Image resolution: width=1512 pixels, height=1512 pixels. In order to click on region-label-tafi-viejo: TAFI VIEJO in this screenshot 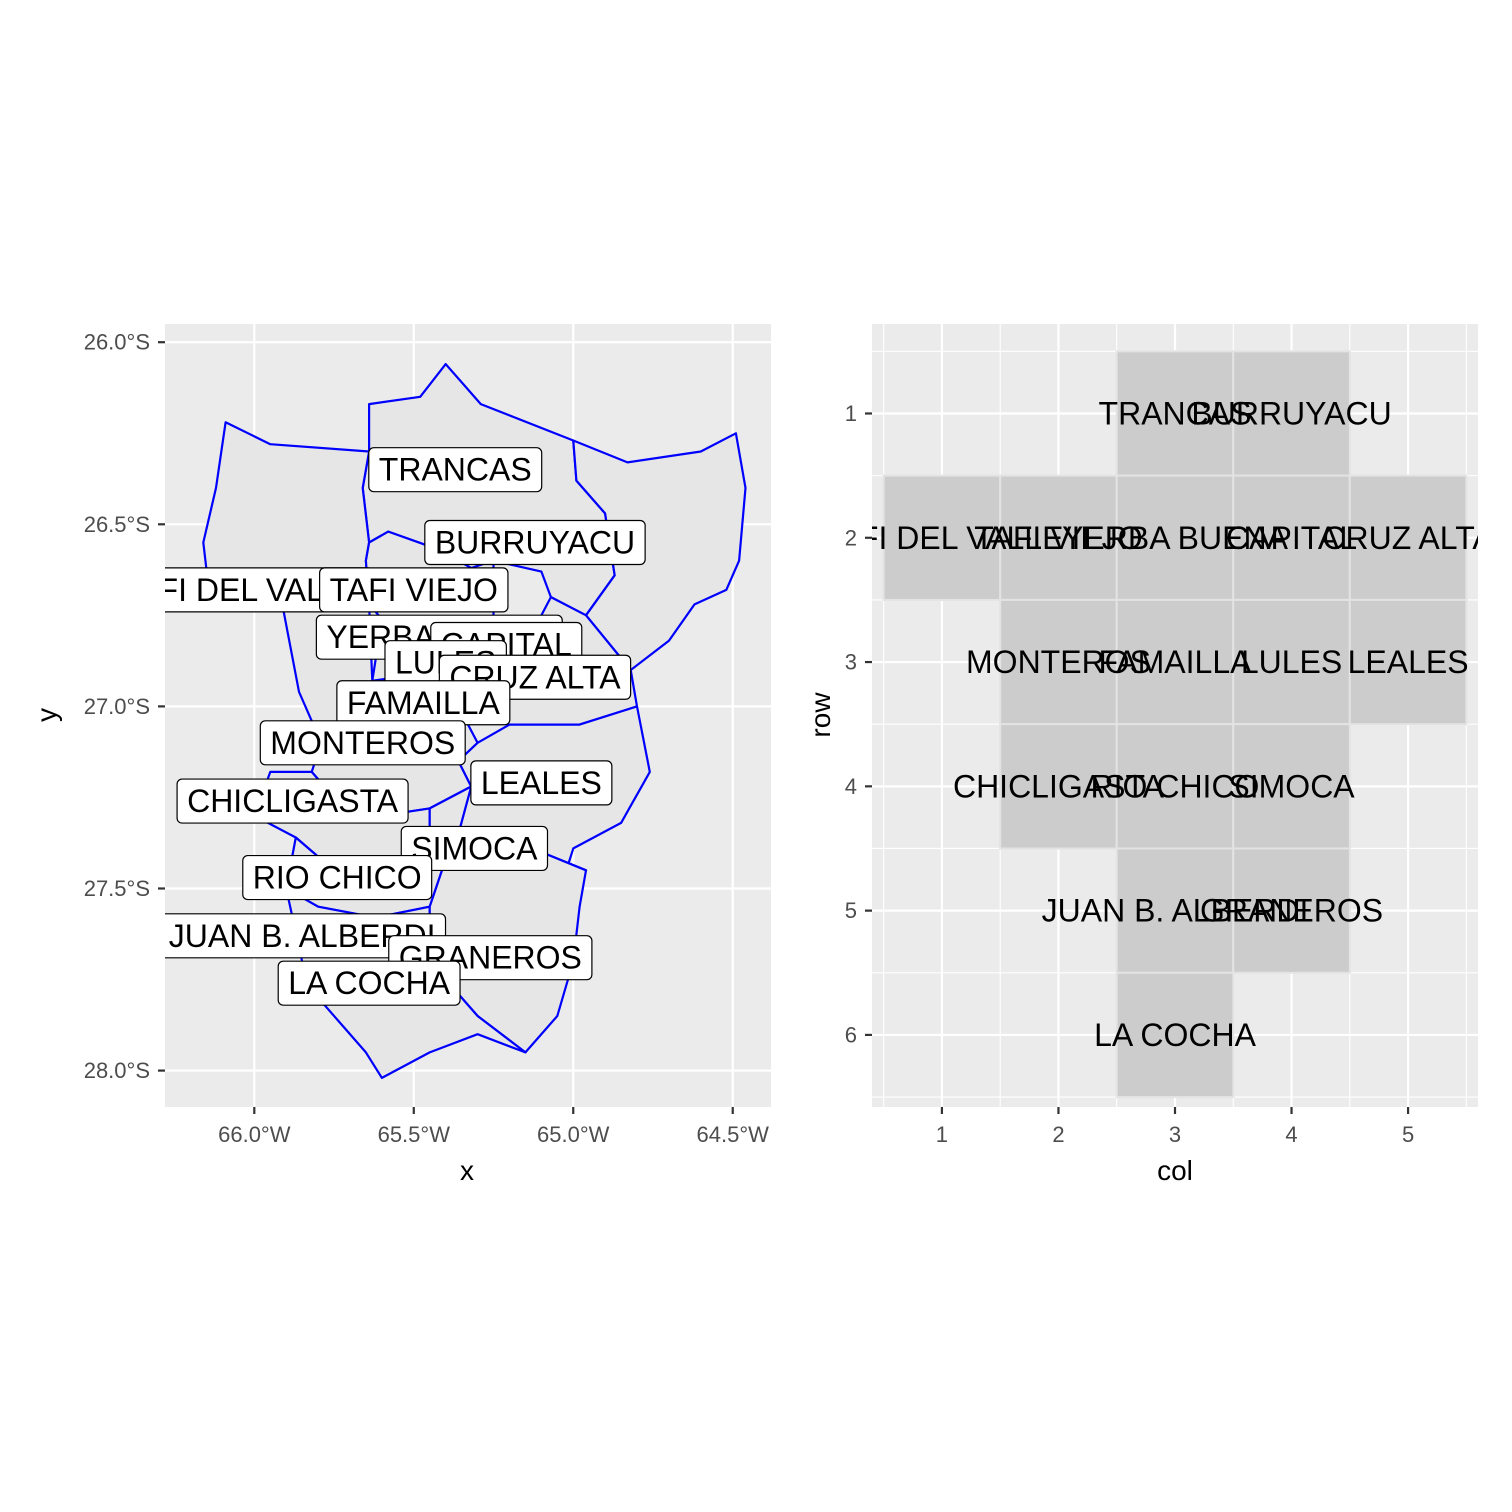, I will do `click(414, 590)`.